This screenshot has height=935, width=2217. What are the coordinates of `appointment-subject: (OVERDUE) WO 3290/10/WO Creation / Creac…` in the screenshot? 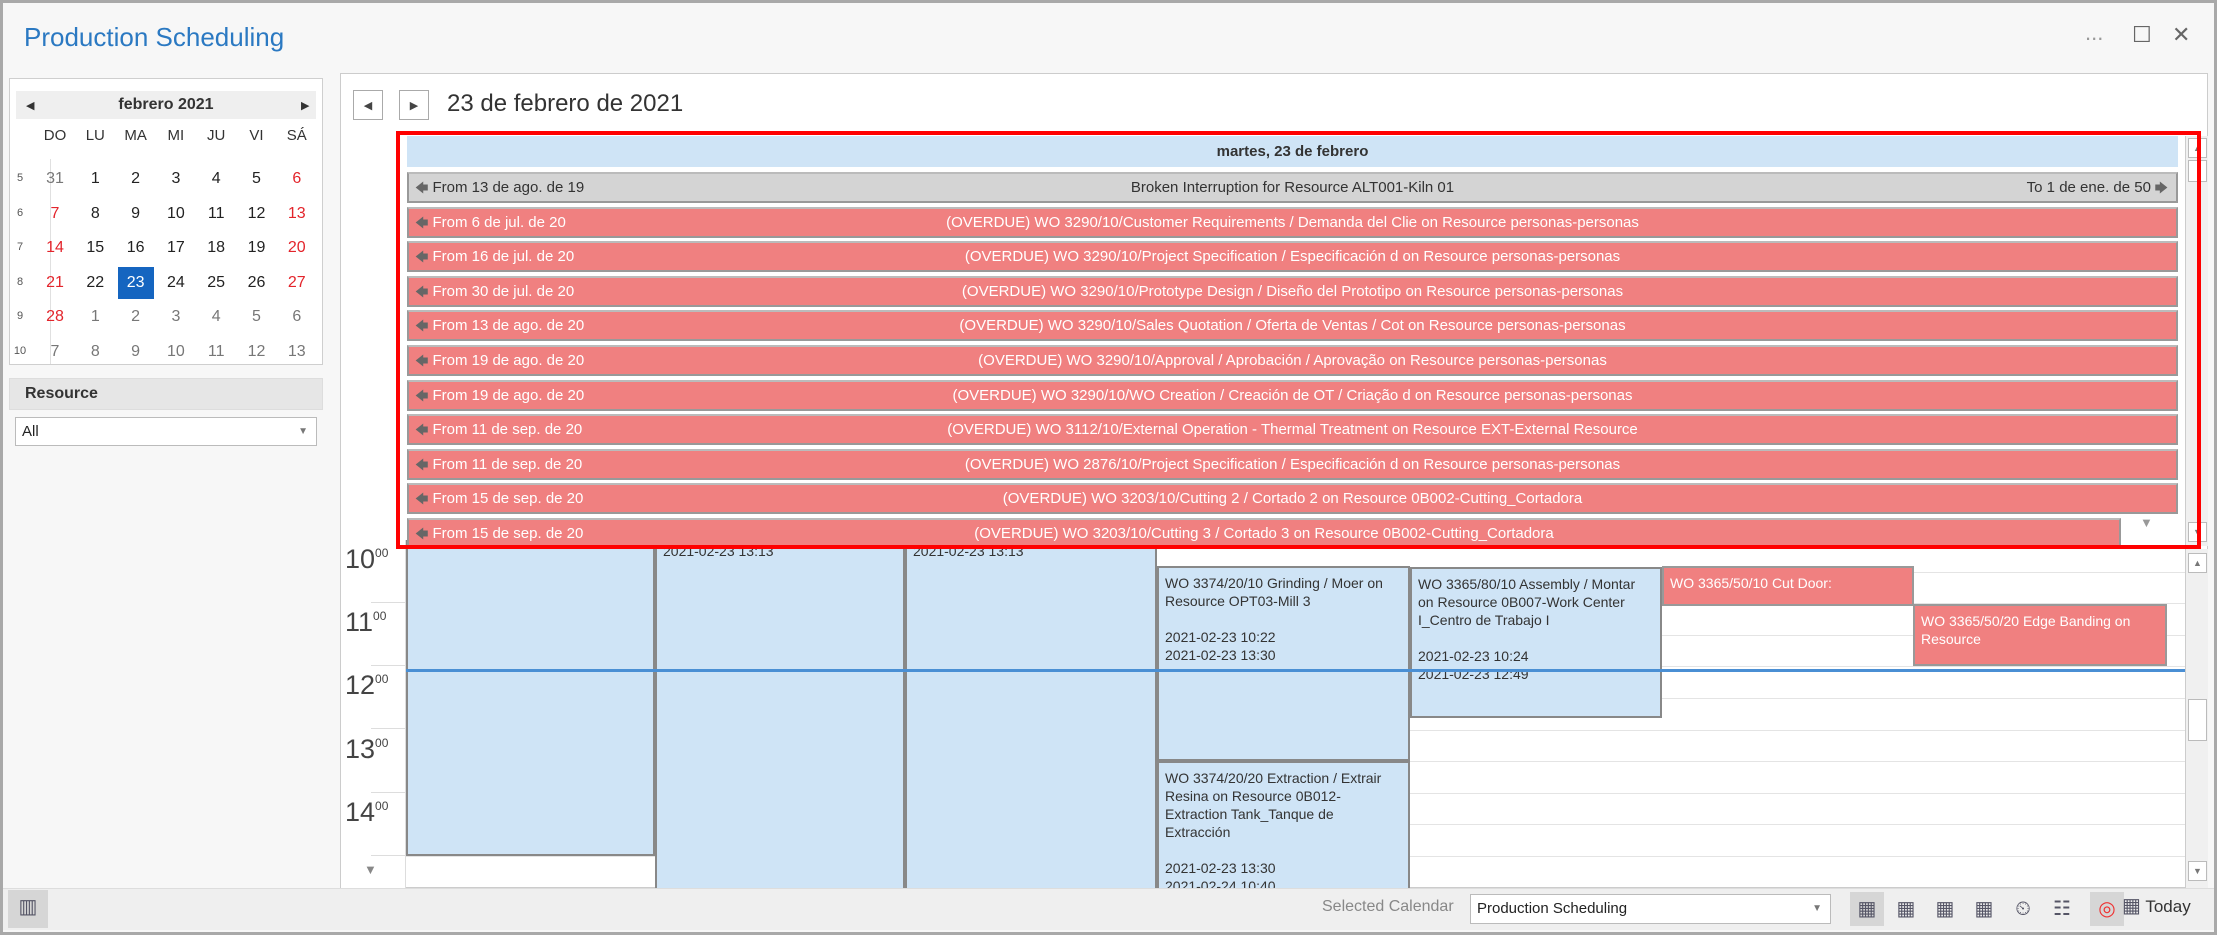 It's located at (1292, 395).